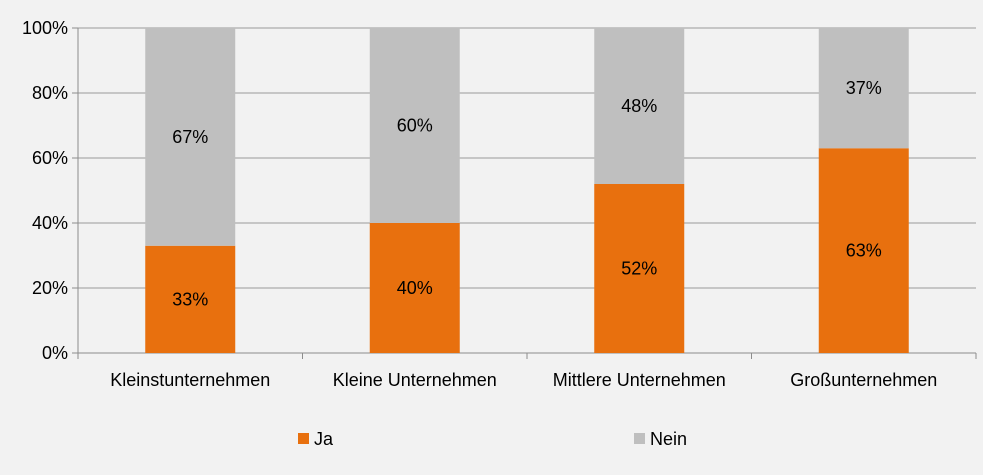 This screenshot has height=475, width=983. What do you see at coordinates (492, 439) in the screenshot?
I see `legend: Ja Nein` at bounding box center [492, 439].